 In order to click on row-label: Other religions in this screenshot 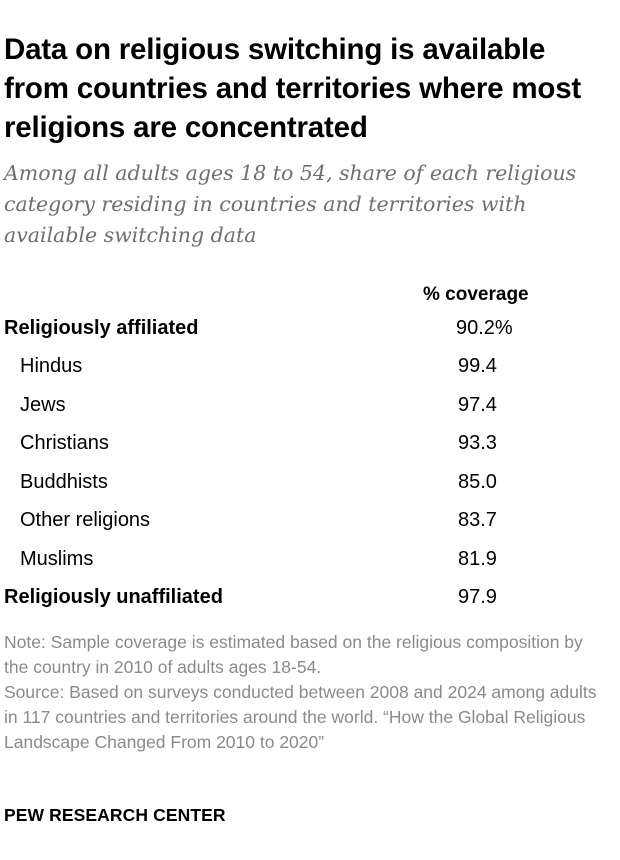, I will do `click(85, 520)`.